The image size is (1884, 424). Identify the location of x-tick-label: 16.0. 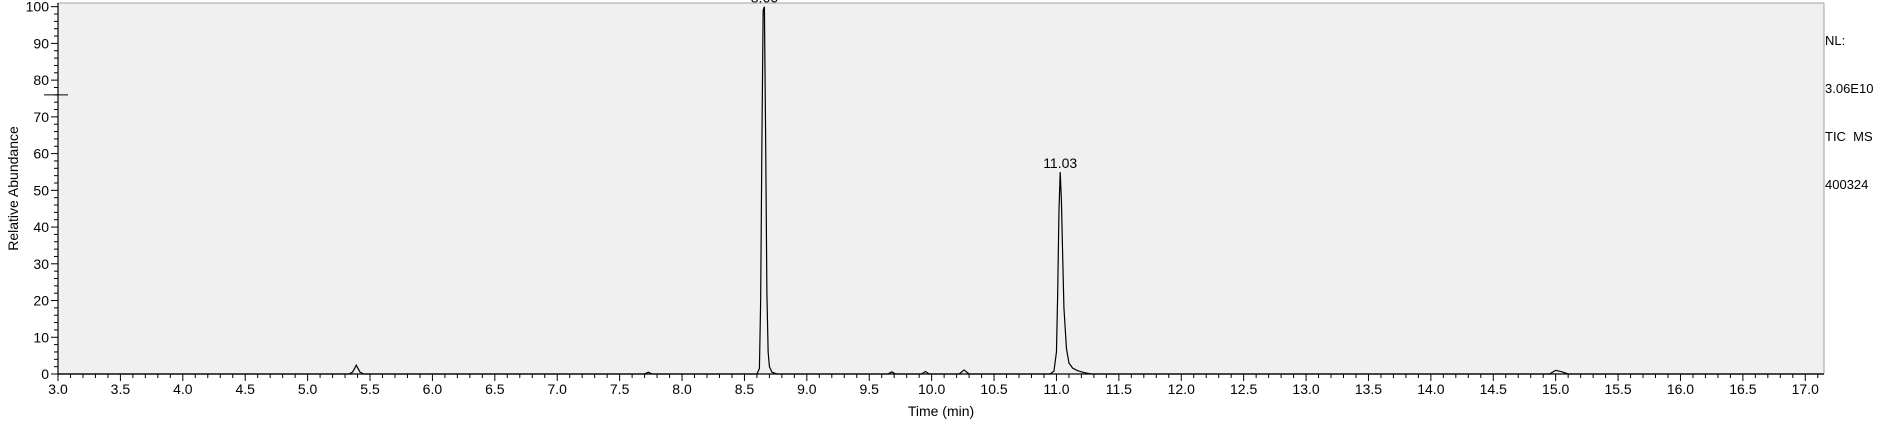
(1680, 389).